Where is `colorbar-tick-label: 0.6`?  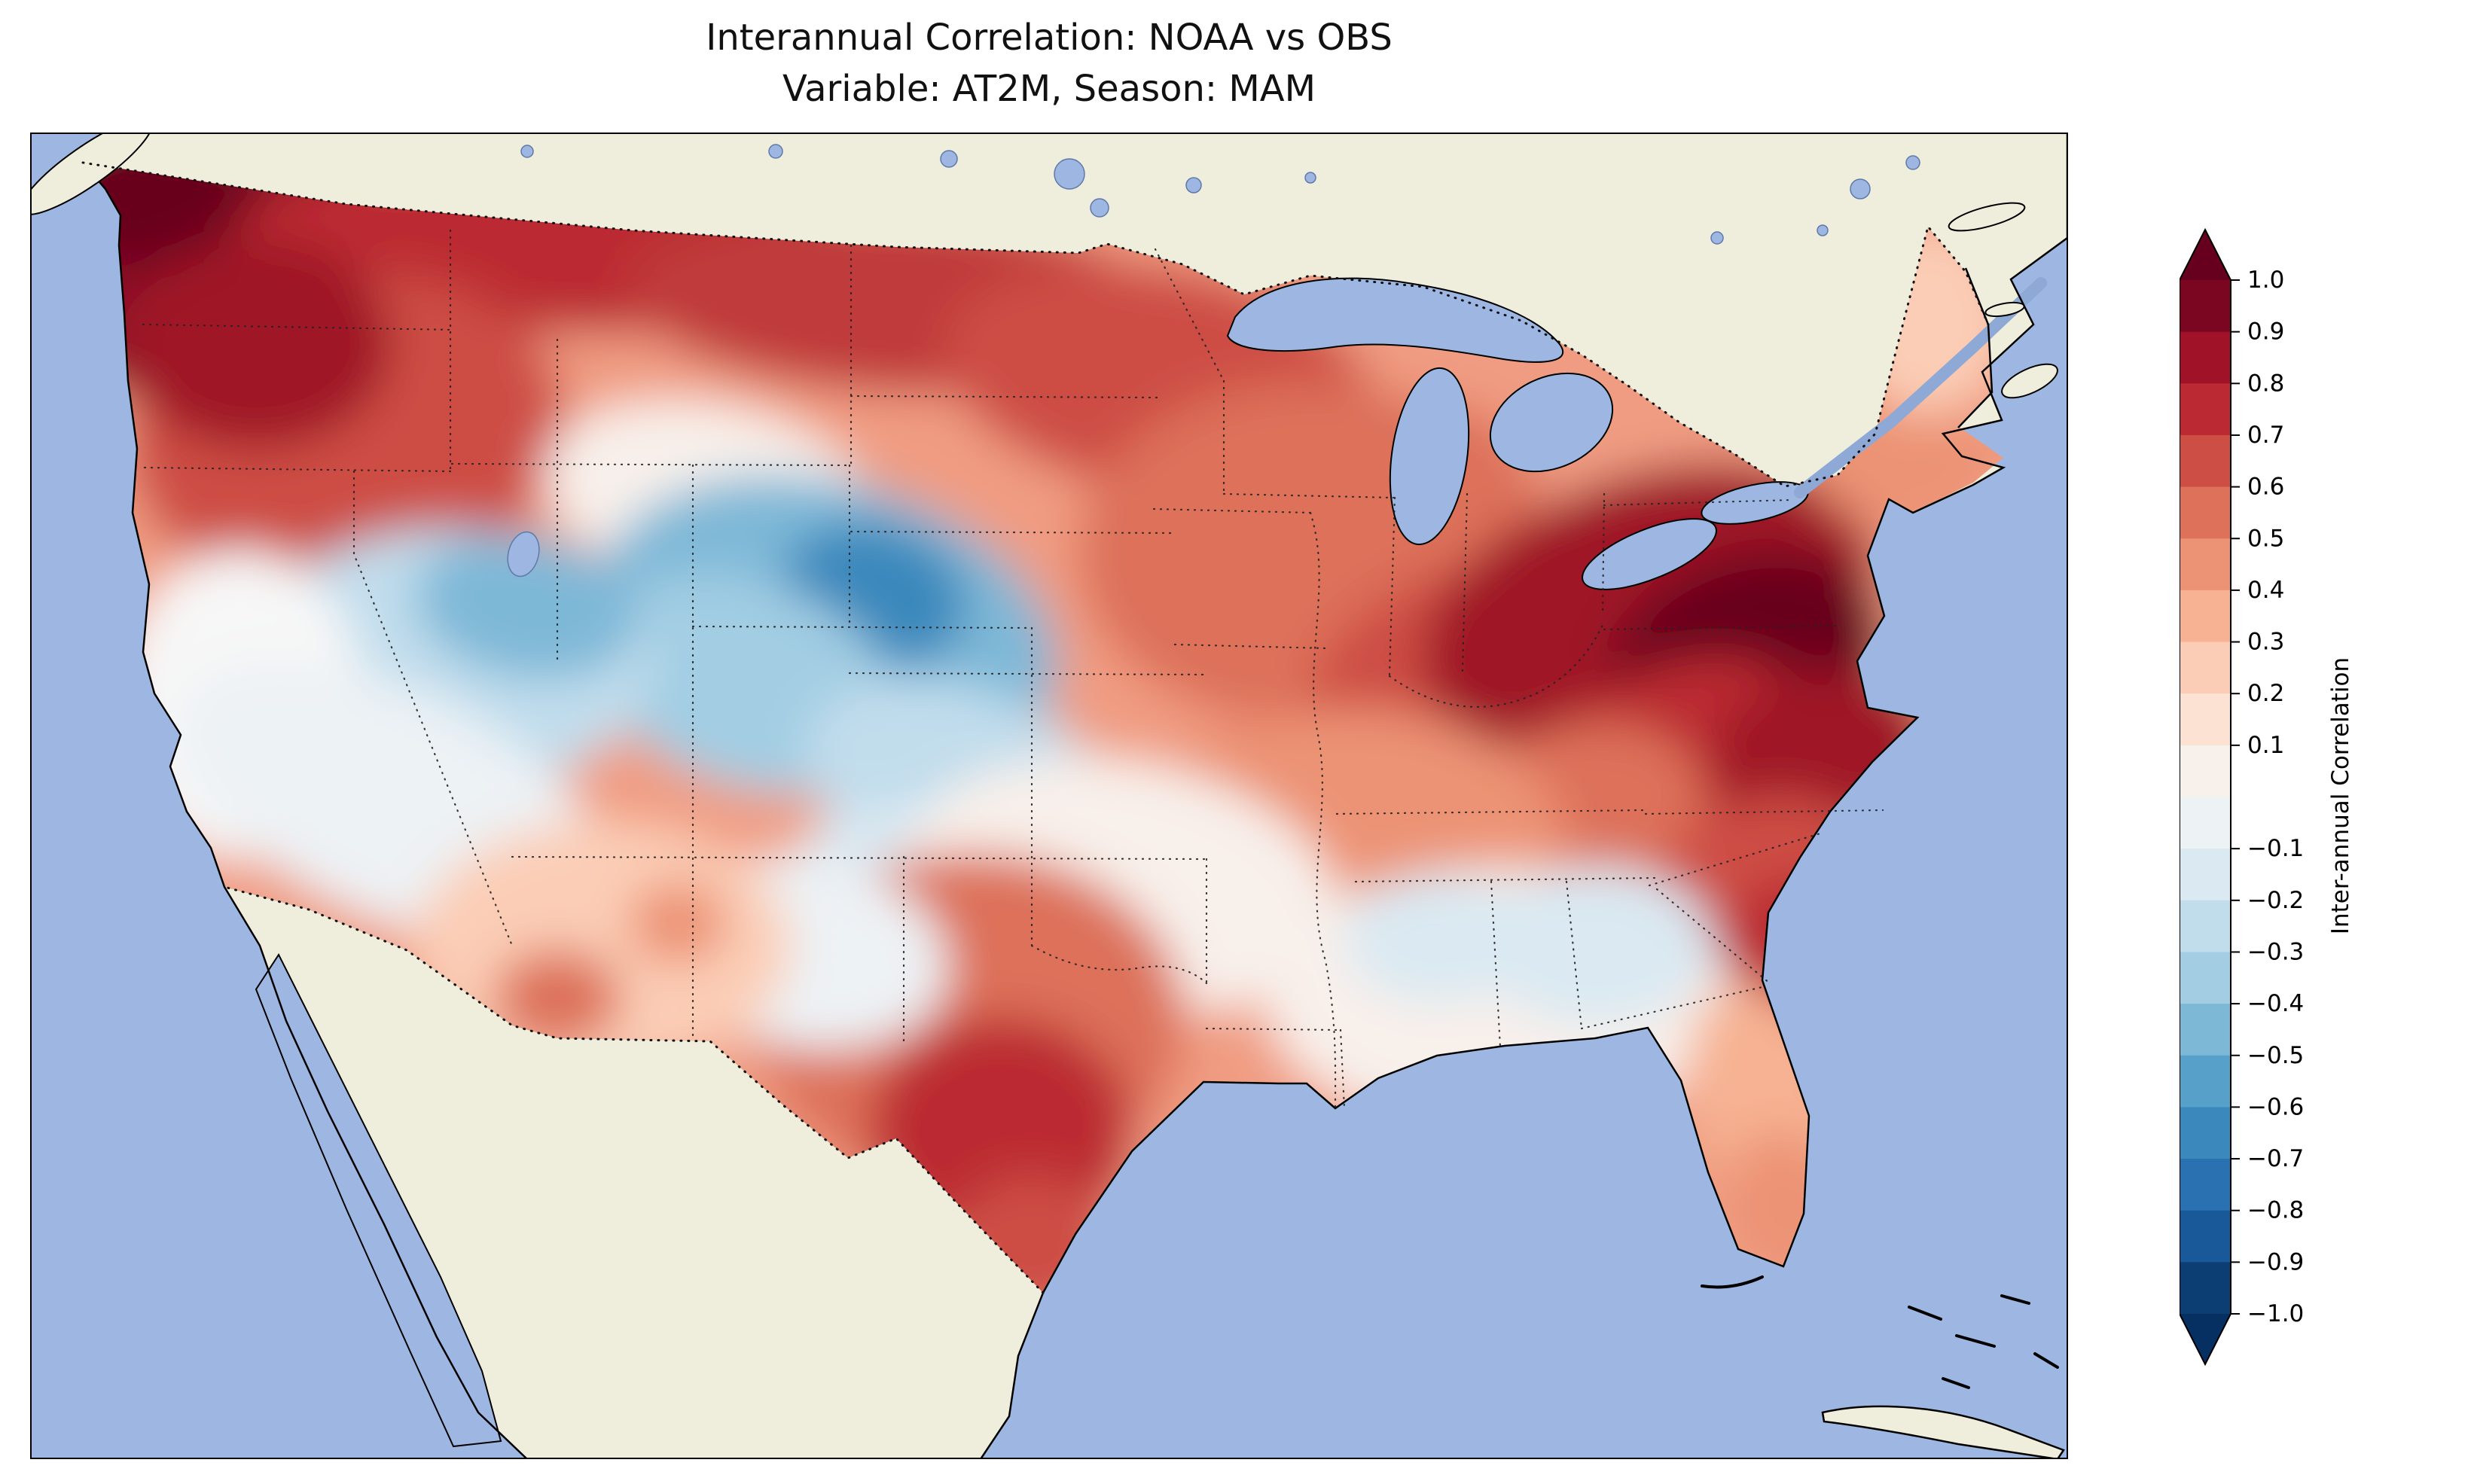
colorbar-tick-label: 0.6 is located at coordinates (2265, 487).